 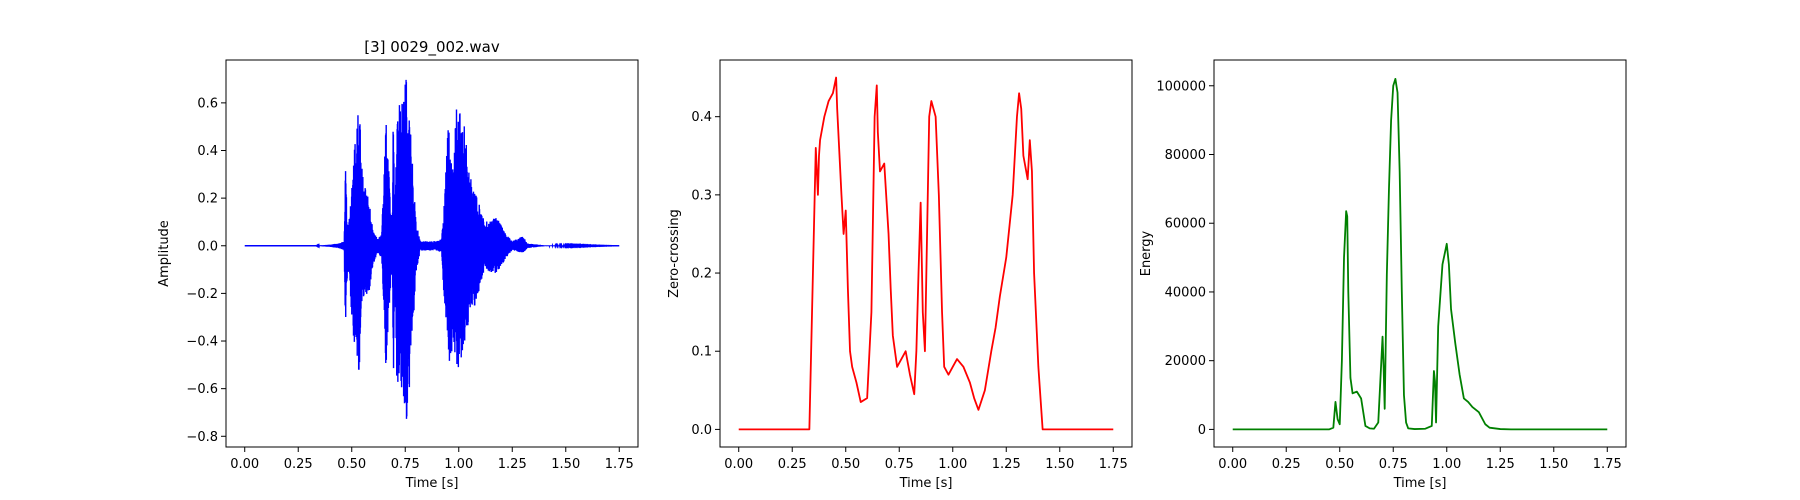 What do you see at coordinates (202, 389) in the screenshot?
I see `y-tick-label: −0.6` at bounding box center [202, 389].